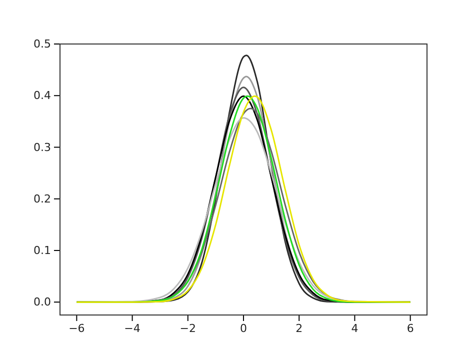  Describe the element at coordinates (410, 328) in the screenshot. I see `x-tick-label: 6` at that location.